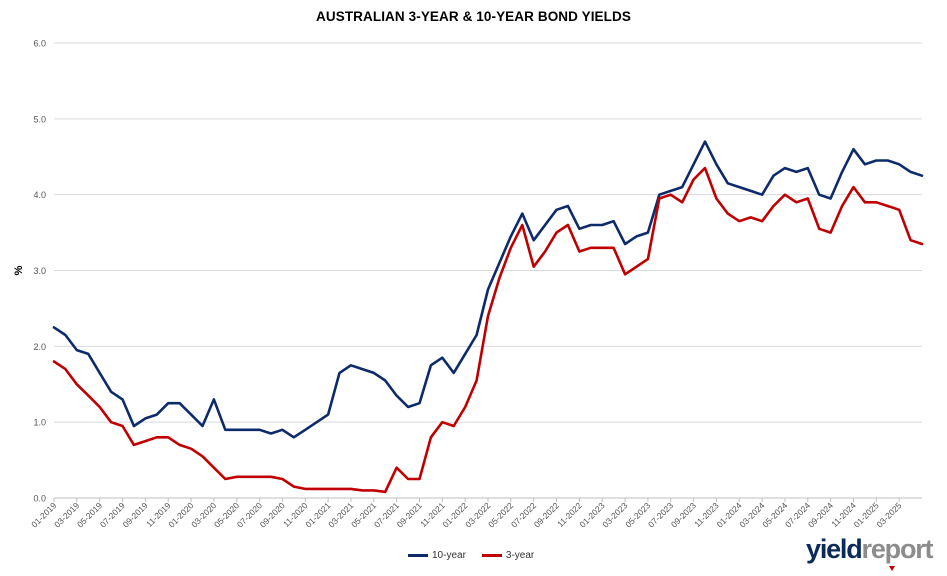 The width and height of the screenshot is (947, 576). Describe the element at coordinates (19, 270) in the screenshot. I see `y-axis-label: %` at that location.